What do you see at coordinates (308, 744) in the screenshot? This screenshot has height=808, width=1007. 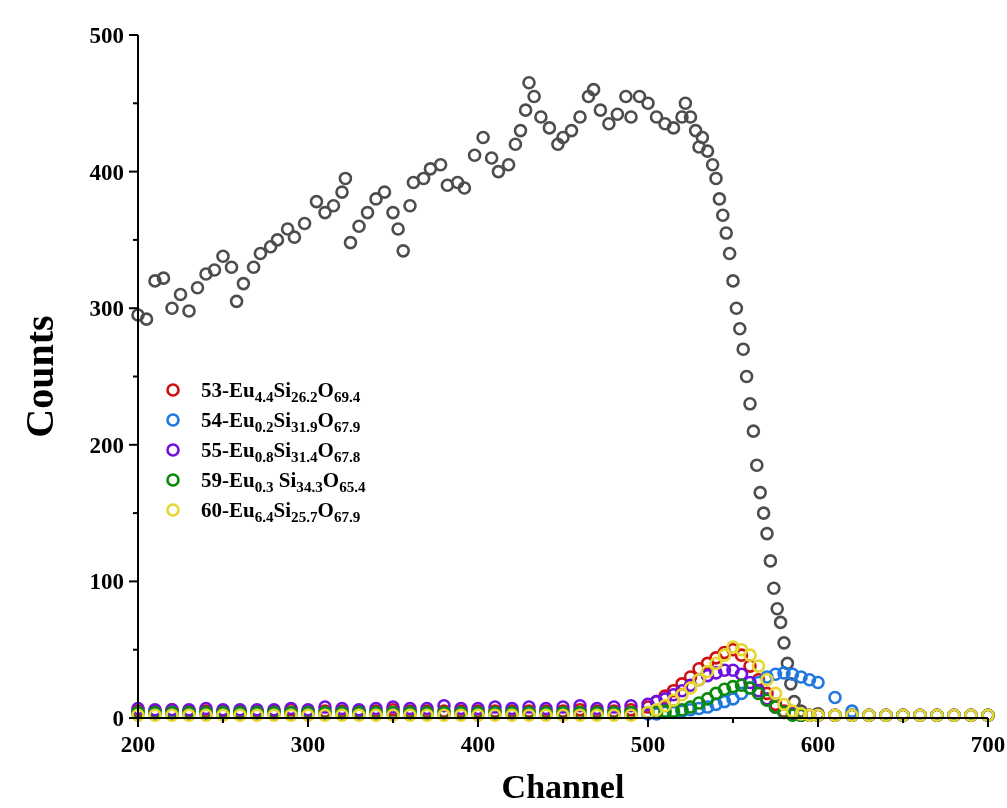 I see `x-tick-label: 300` at bounding box center [308, 744].